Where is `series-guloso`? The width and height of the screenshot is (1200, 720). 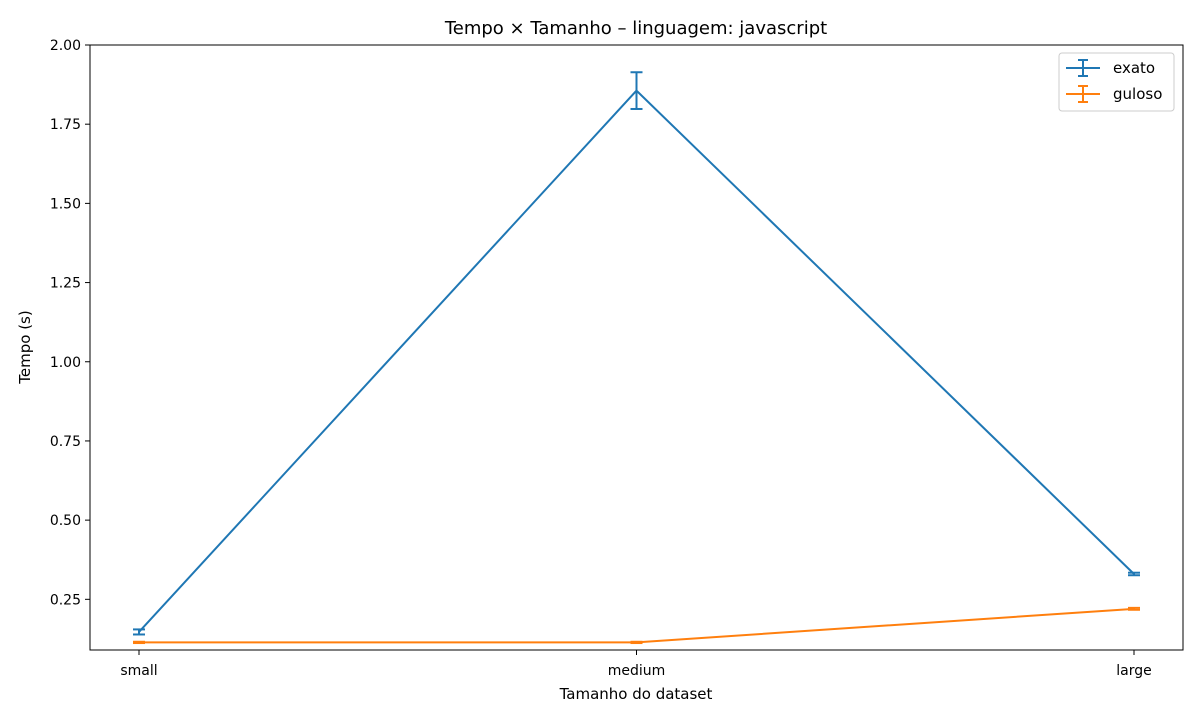
series-guloso is located at coordinates (636, 625).